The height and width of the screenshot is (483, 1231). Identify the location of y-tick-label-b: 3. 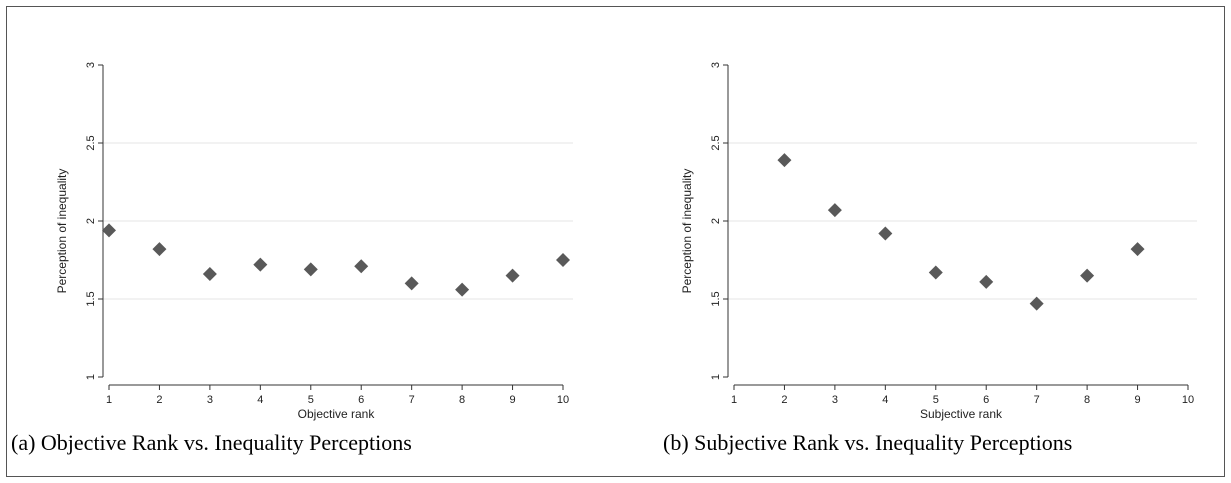
(716, 65).